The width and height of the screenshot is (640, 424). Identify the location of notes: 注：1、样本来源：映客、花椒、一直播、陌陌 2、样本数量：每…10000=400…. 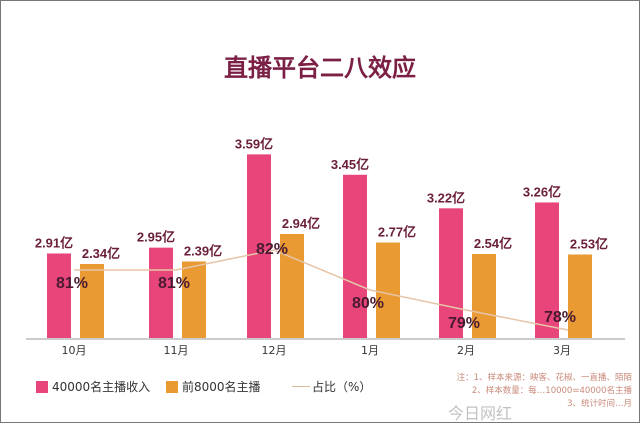
(542, 391).